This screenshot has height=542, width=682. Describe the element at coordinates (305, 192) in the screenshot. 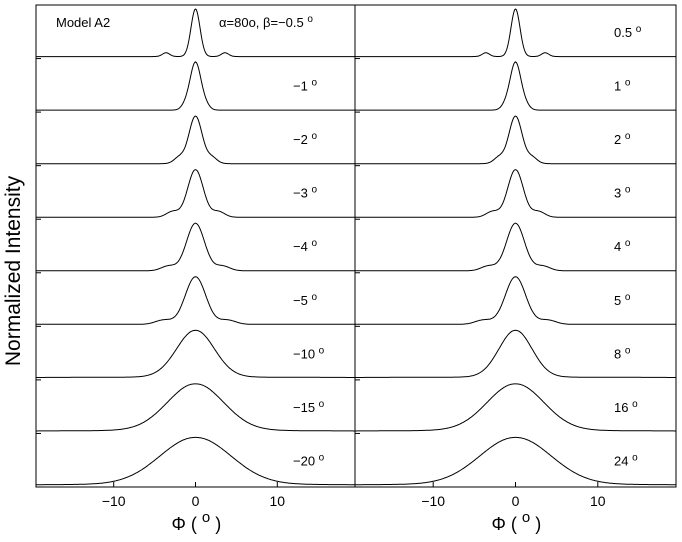

I see `series-label: −3 o` at that location.